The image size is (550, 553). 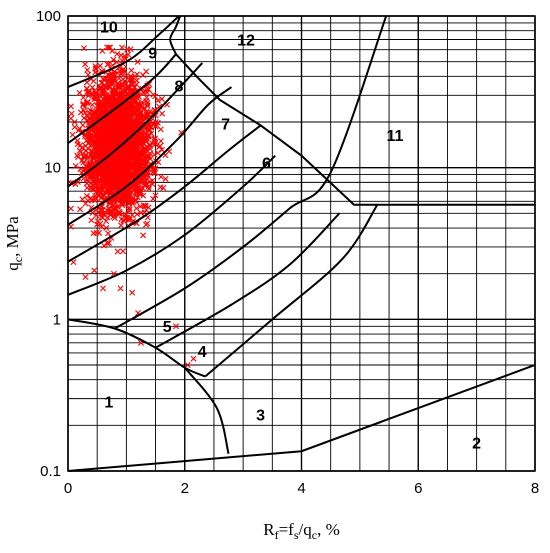 I want to click on zone-boundary-b13, so click(x=175, y=35).